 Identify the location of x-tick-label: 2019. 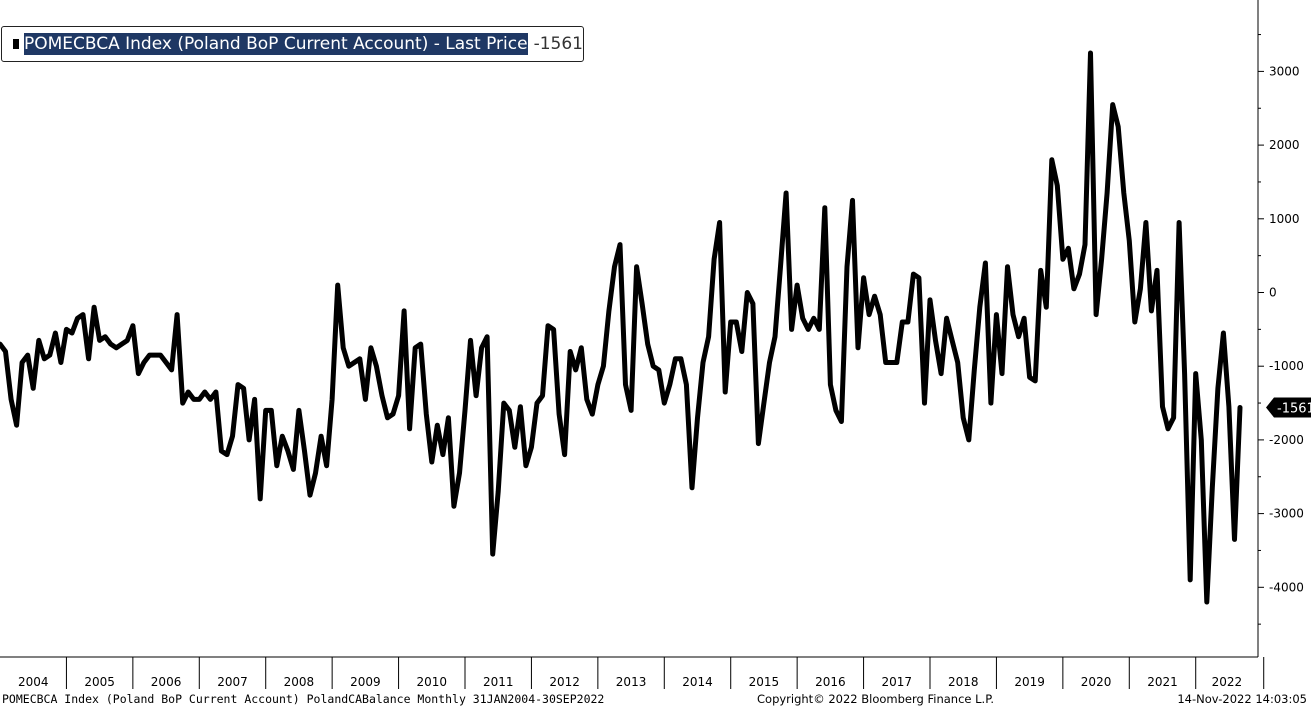
(1029, 682).